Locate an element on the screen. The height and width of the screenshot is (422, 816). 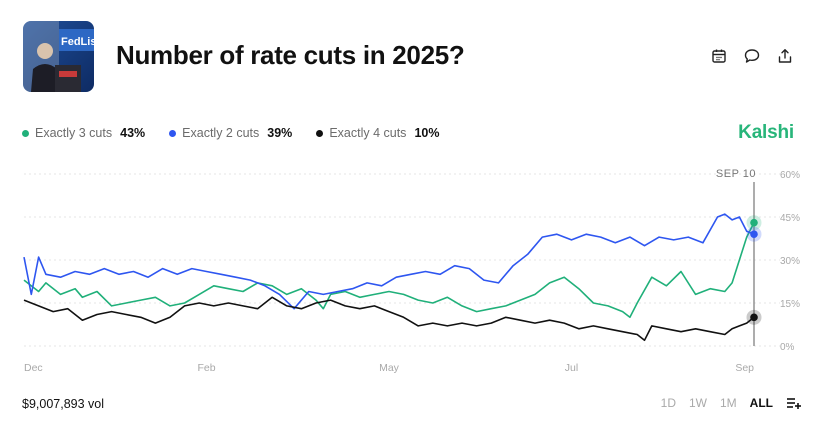
header-actions is located at coordinates (751, 55).